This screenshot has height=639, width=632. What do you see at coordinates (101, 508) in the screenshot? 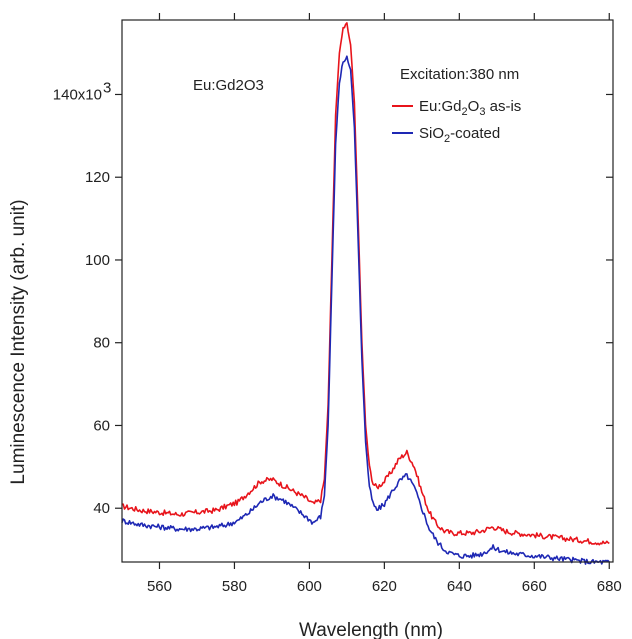
I see `y-tick-label-40: 40` at bounding box center [101, 508].